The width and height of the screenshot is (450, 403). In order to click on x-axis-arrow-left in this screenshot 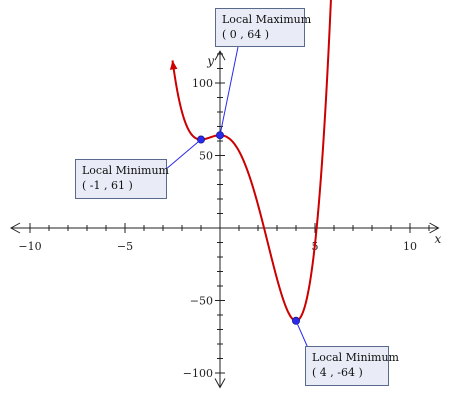, I will do `click(15, 228)`.